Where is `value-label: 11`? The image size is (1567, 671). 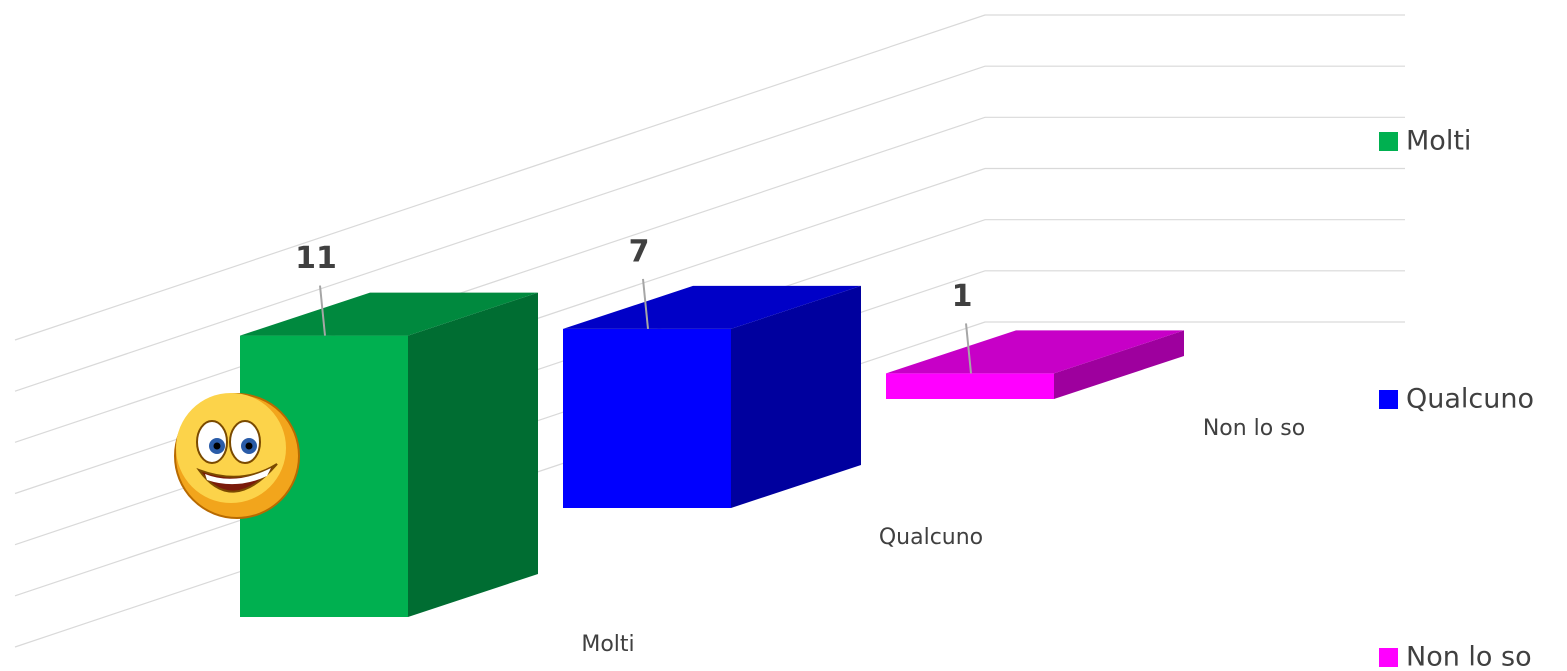
value-label: 11 is located at coordinates (316, 258).